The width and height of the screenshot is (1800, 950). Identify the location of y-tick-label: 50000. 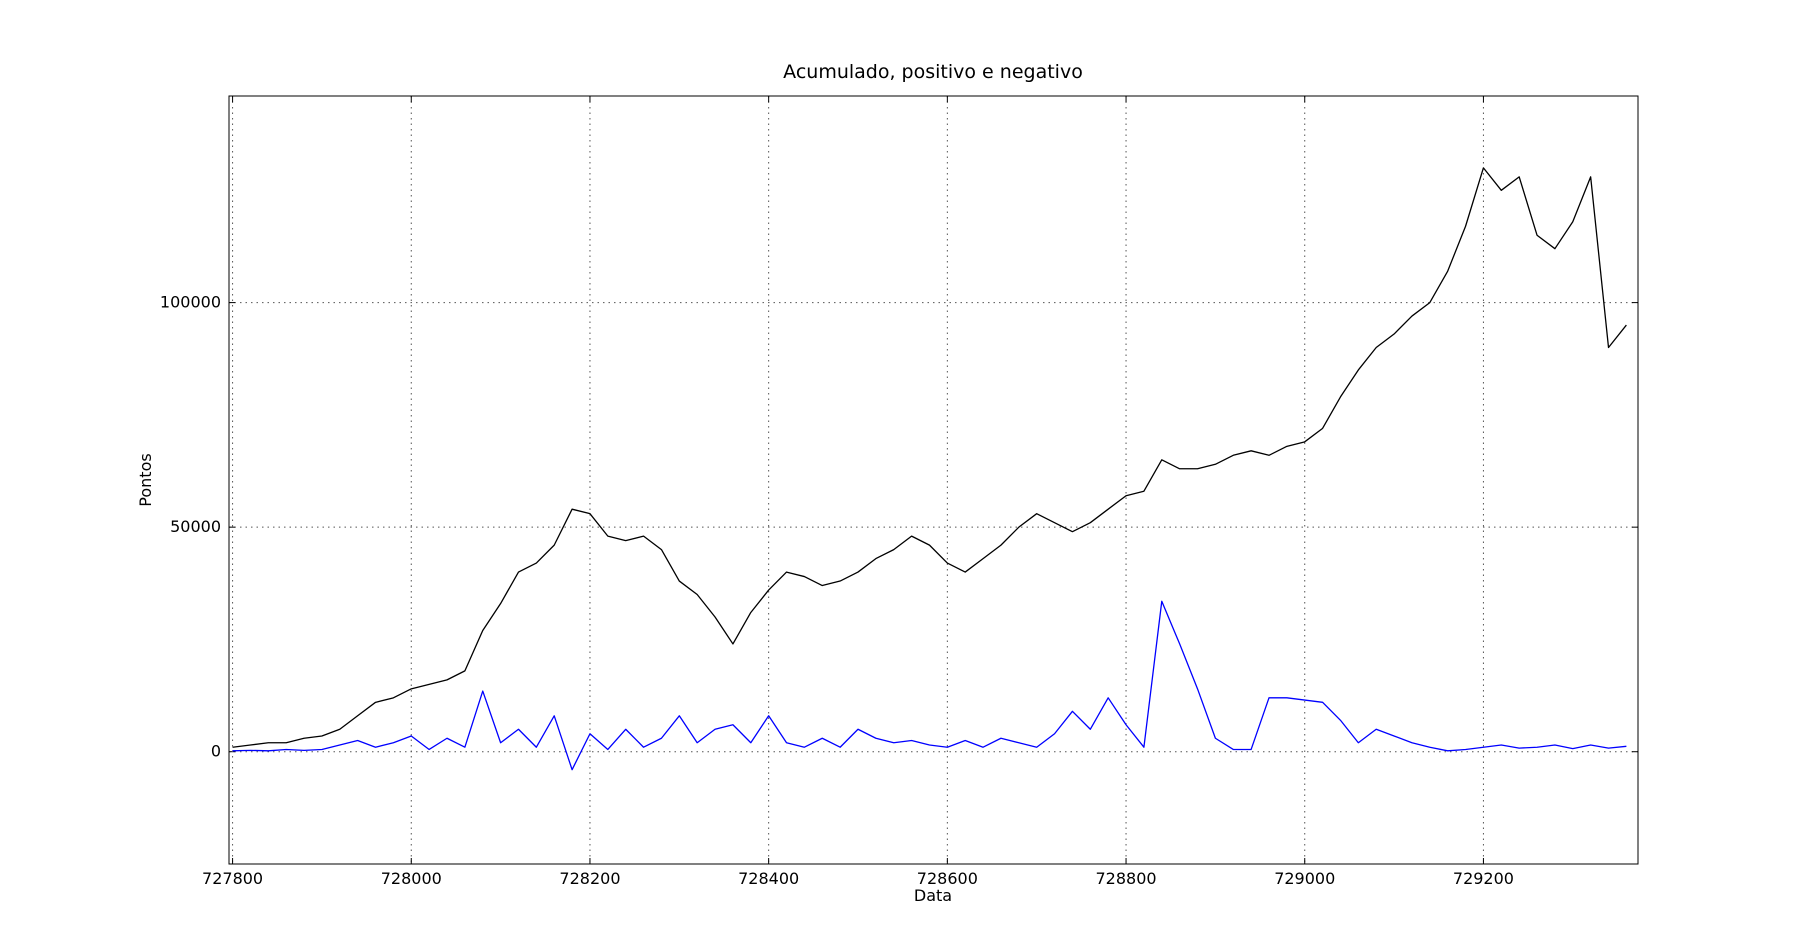
(195, 526).